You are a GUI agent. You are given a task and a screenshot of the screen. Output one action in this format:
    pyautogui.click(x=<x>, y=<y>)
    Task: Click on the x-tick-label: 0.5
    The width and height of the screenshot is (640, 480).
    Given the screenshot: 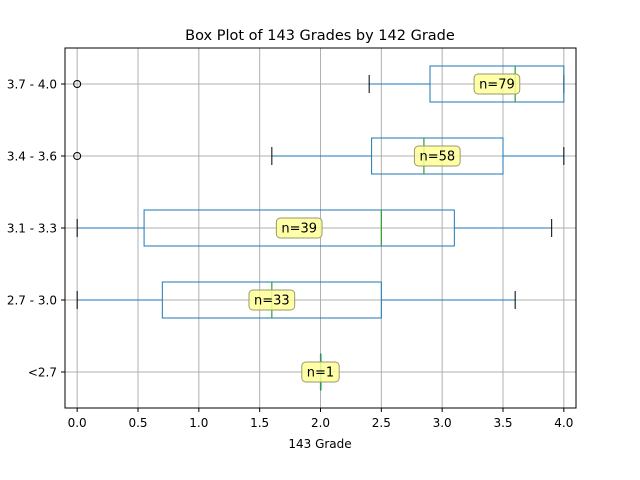 What is the action you would take?
    pyautogui.click(x=137, y=423)
    